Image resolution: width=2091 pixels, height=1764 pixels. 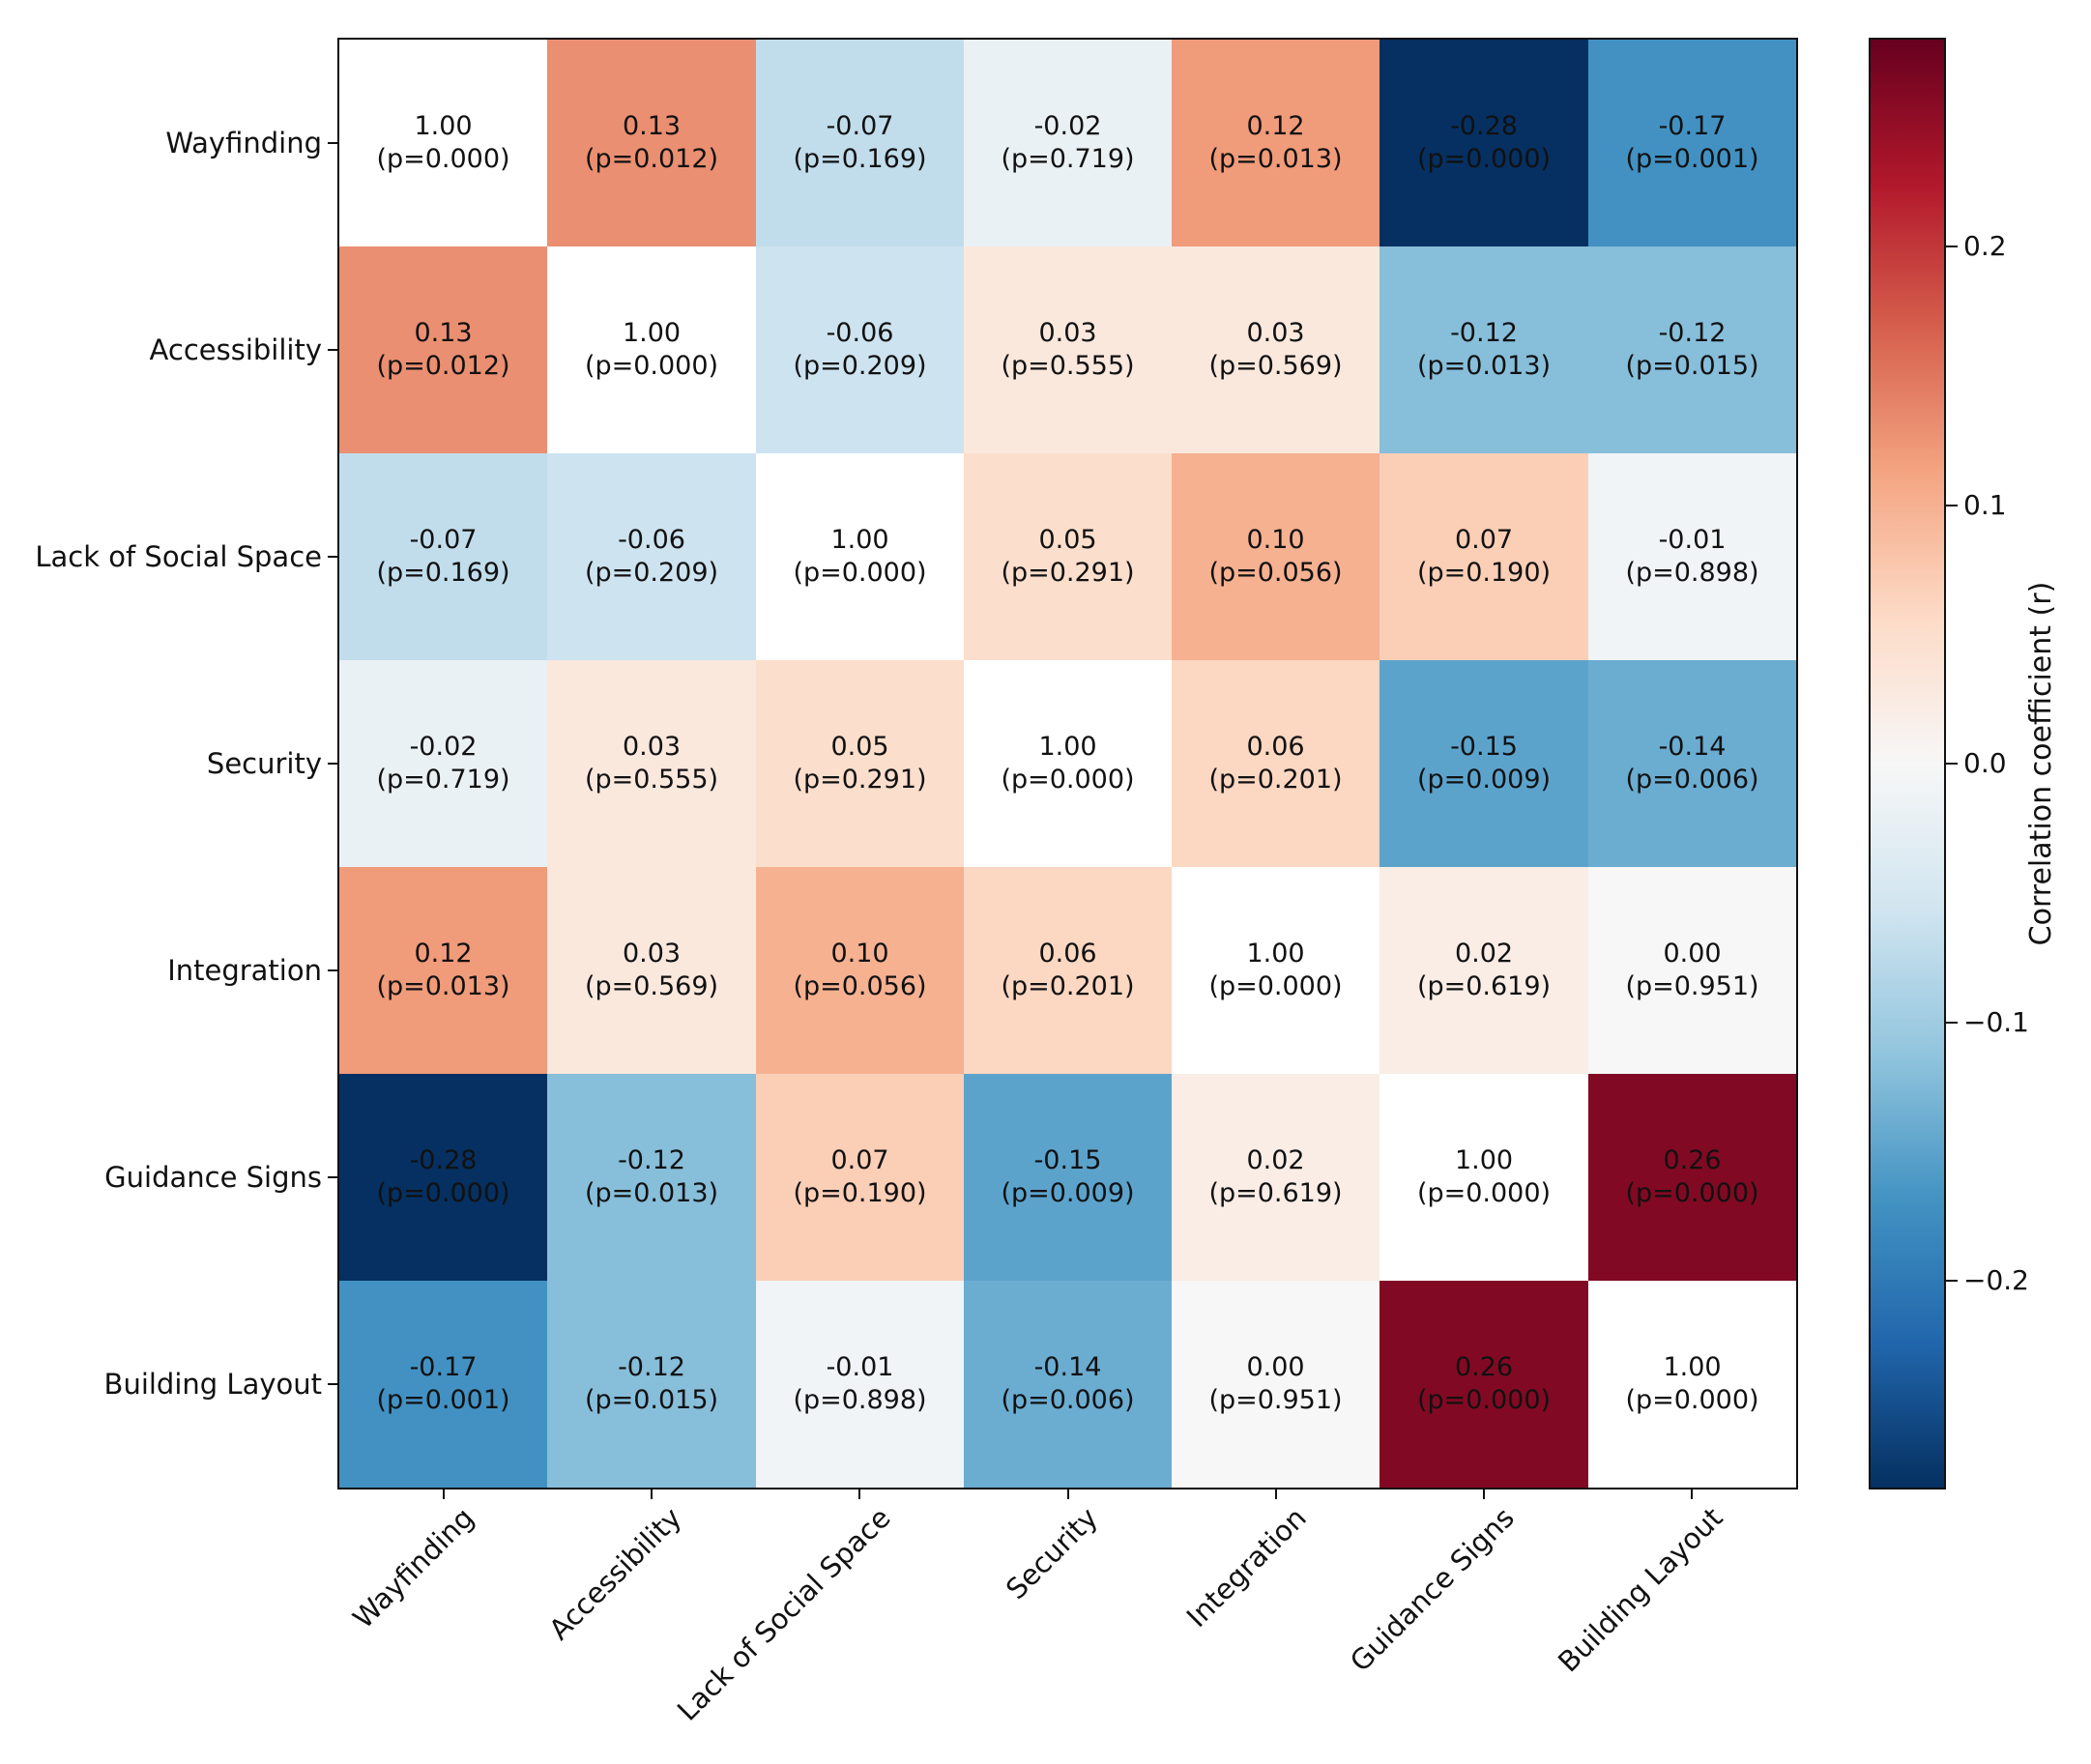 I want to click on heatmap-cell: -0.06 (p=0.209), so click(x=860, y=349).